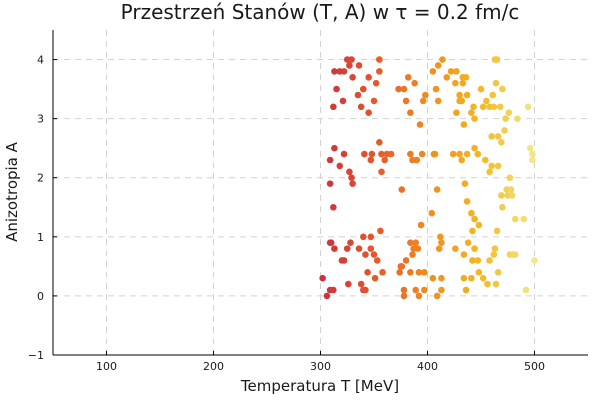 The height and width of the screenshot is (400, 600). What do you see at coordinates (36, 355) in the screenshot?
I see `y-tick-label-0: −1` at bounding box center [36, 355].